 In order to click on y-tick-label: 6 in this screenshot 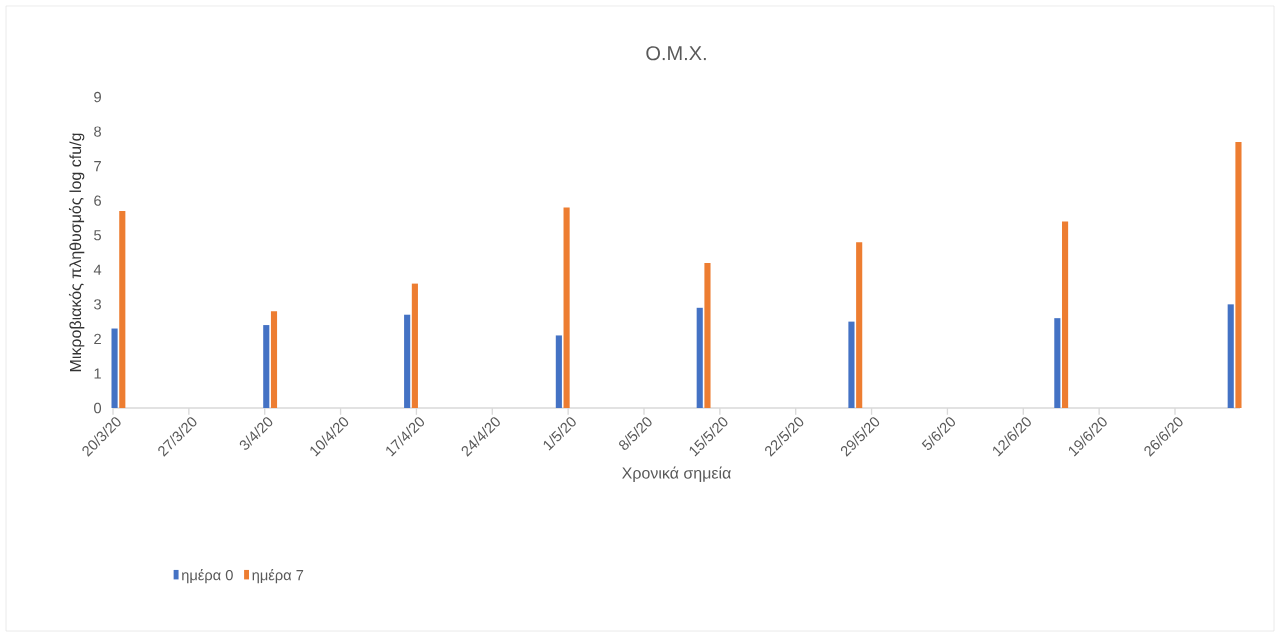, I will do `click(97, 200)`.